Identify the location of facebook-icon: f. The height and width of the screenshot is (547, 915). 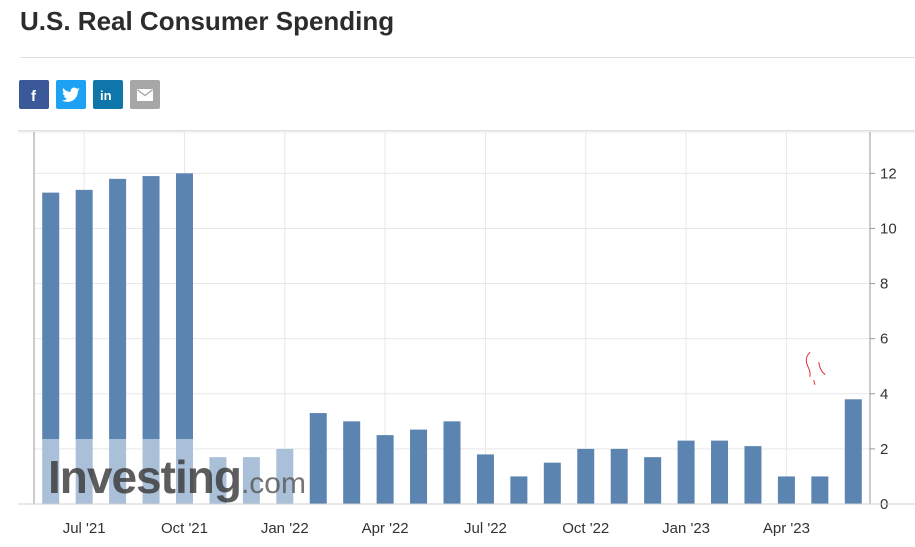
(34, 95).